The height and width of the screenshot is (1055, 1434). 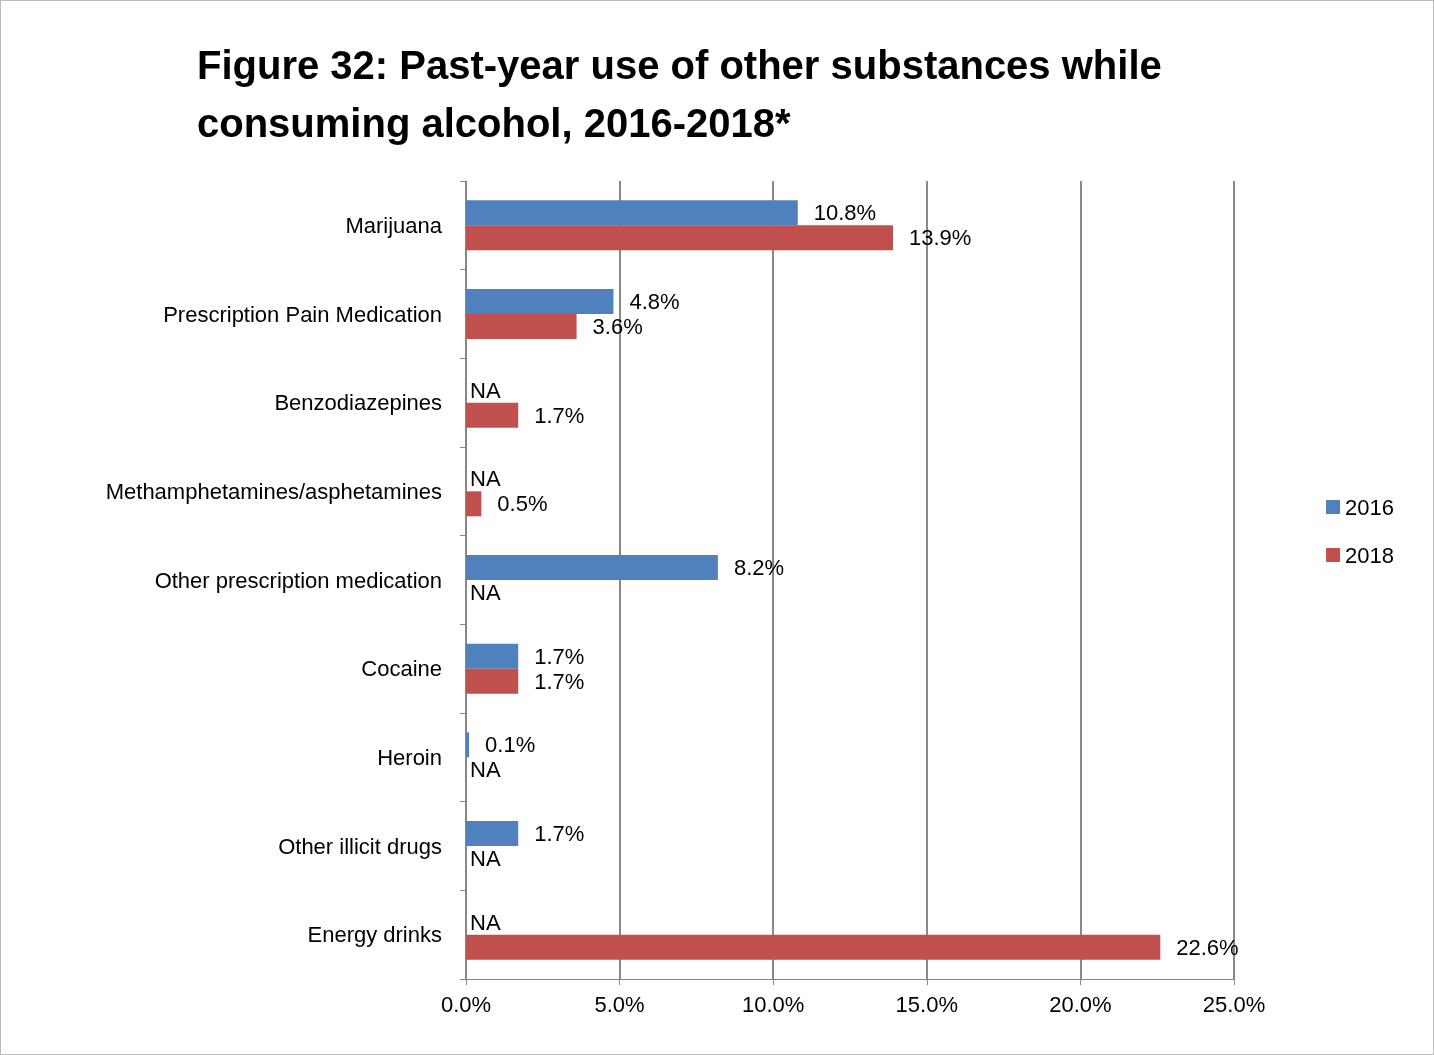 What do you see at coordinates (773, 1004) in the screenshot?
I see `x-tick-label: 10.0%` at bounding box center [773, 1004].